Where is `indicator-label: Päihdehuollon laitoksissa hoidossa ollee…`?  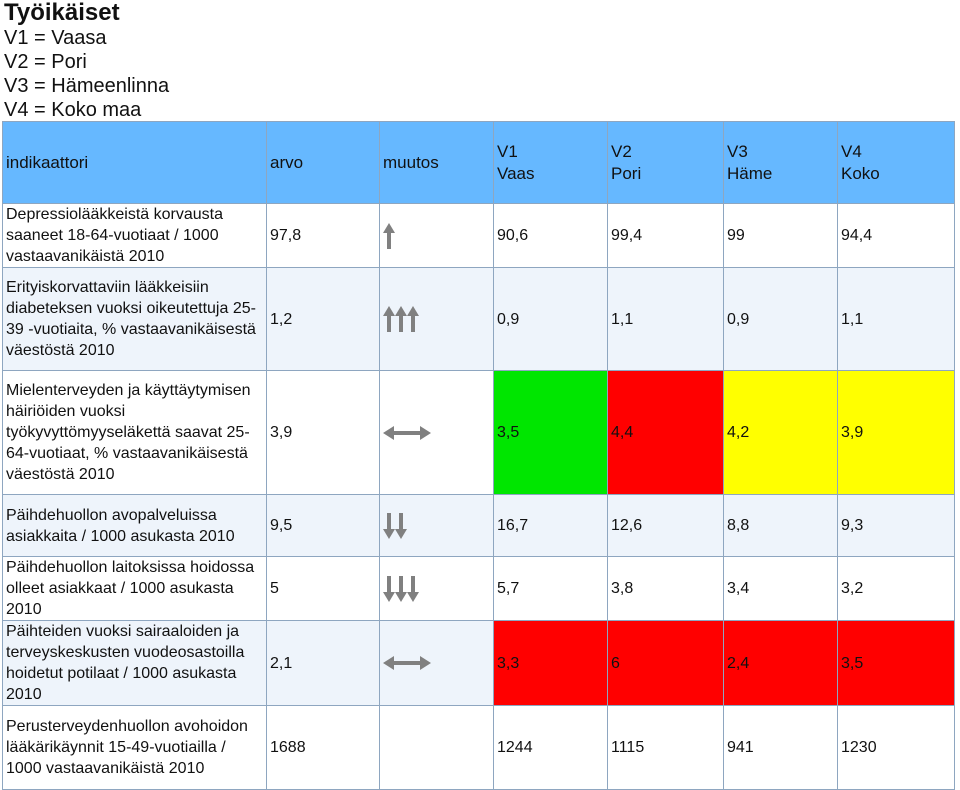 indicator-label: Päihdehuollon laitoksissa hoidossa ollee… is located at coordinates (134, 588).